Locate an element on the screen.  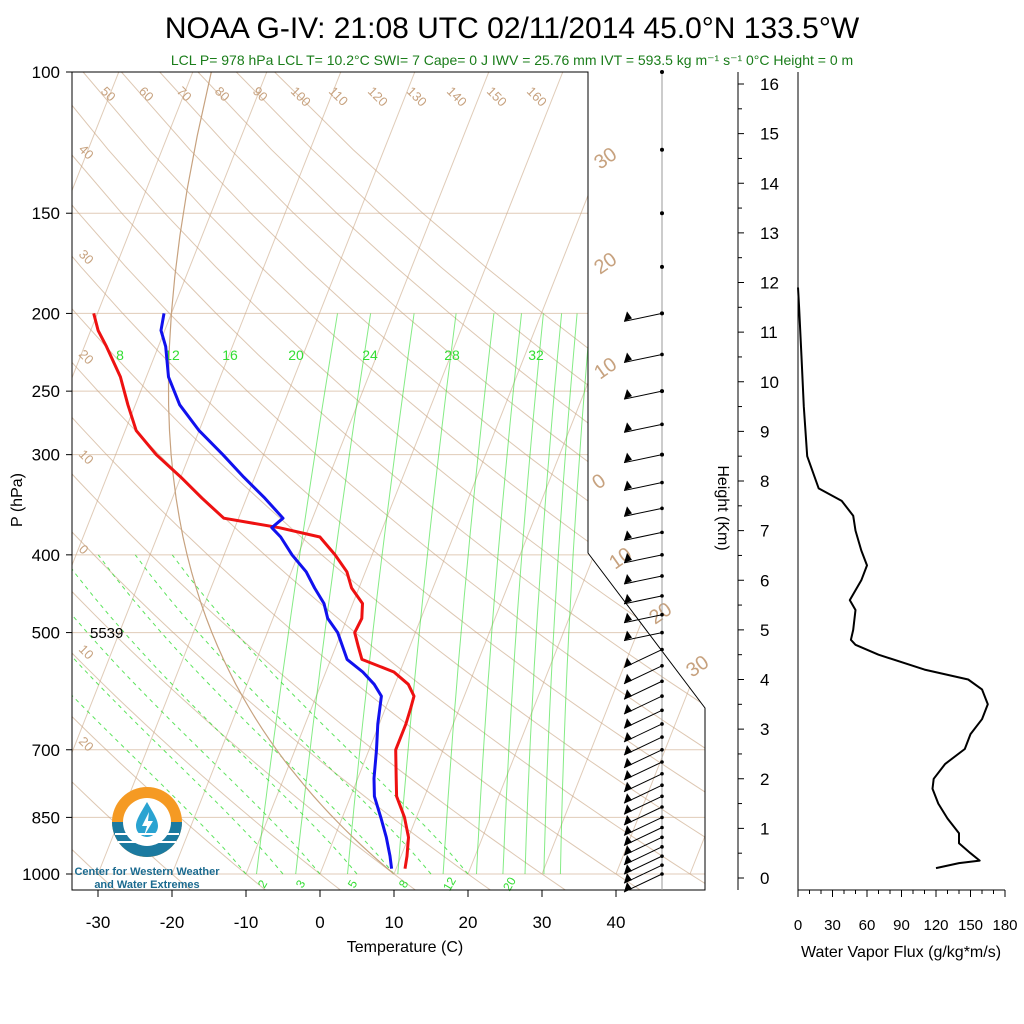
flux-tick-label: 90 is located at coordinates (901, 925).